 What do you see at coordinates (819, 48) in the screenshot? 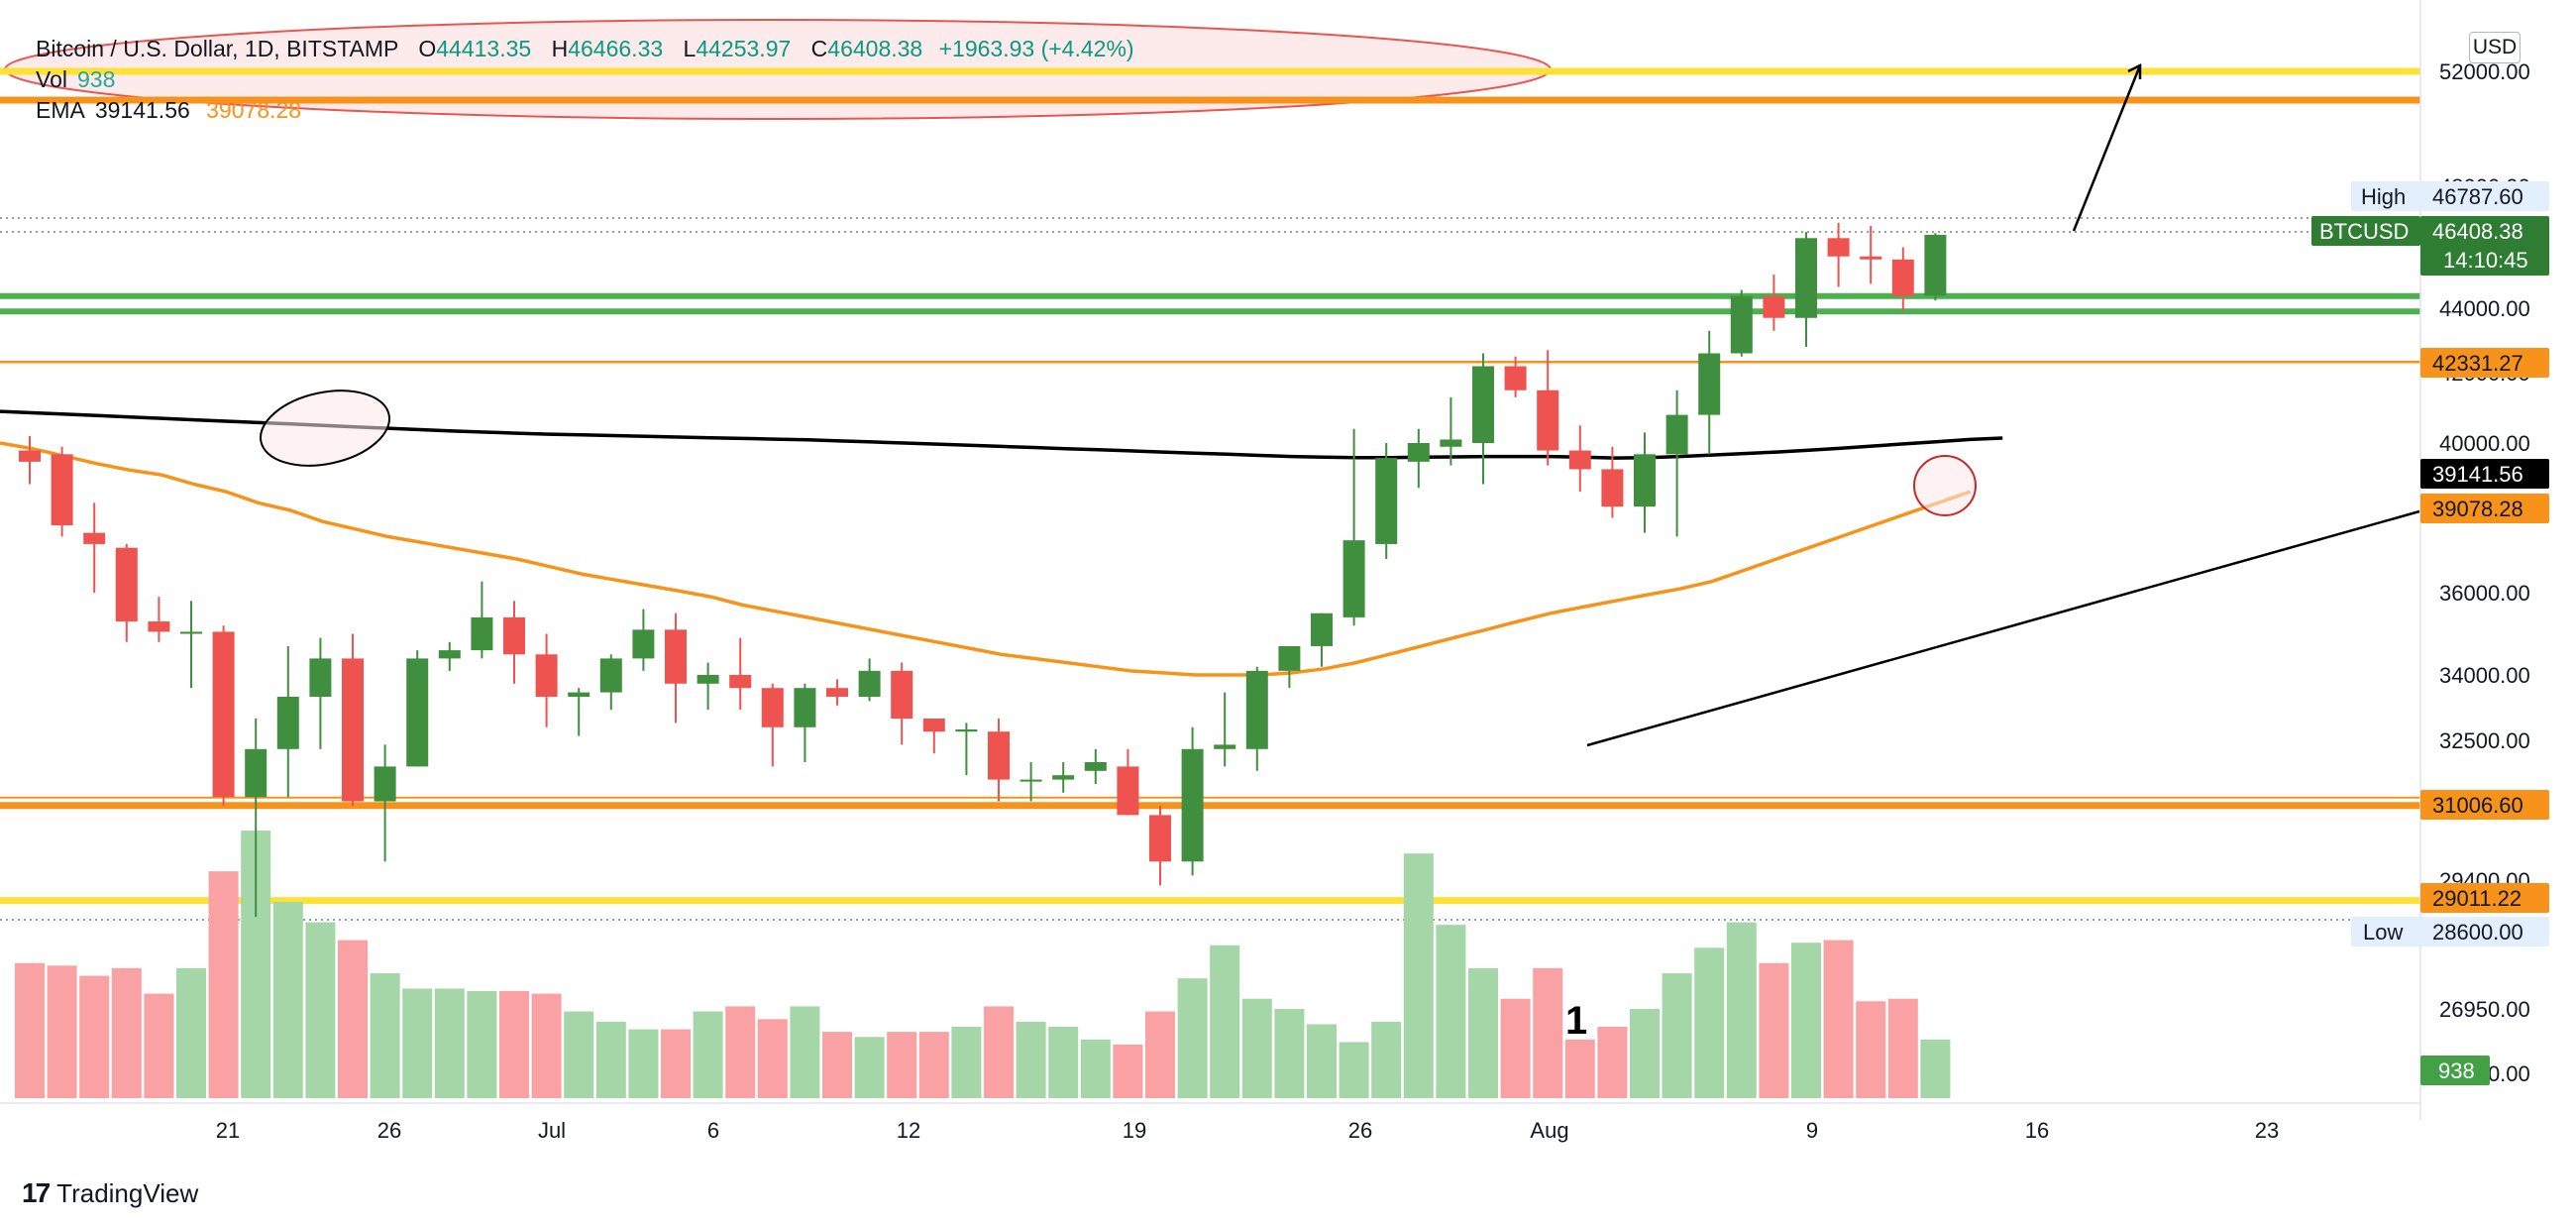
I see `close-label: C` at bounding box center [819, 48].